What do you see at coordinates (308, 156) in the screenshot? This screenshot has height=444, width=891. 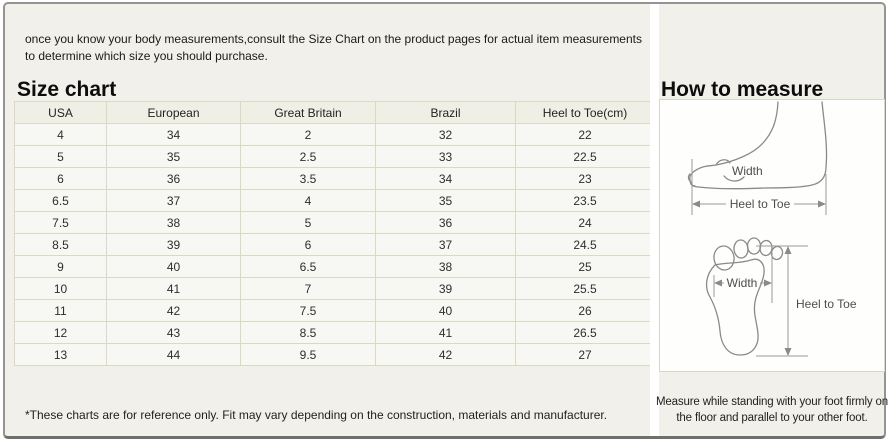 I see `table-cell: 2.5` at bounding box center [308, 156].